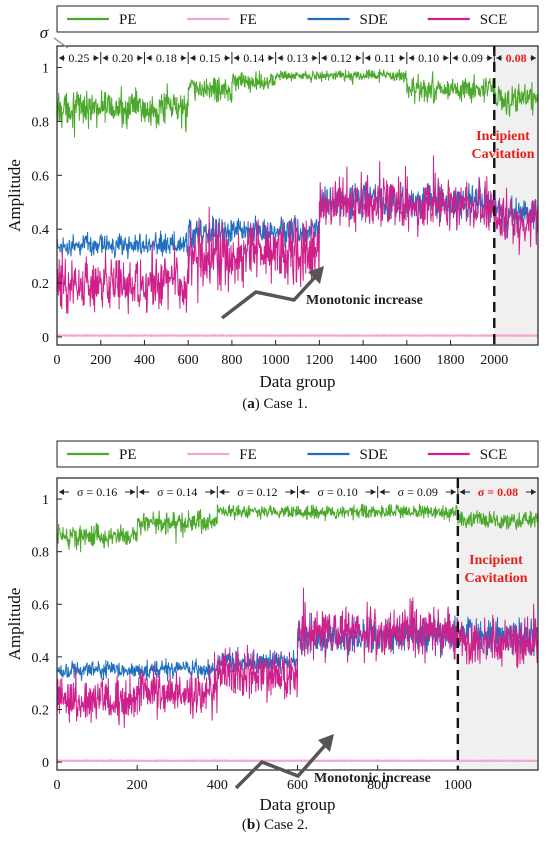  What do you see at coordinates (128, 20) in the screenshot?
I see `legend-label-pe: PE` at bounding box center [128, 20].